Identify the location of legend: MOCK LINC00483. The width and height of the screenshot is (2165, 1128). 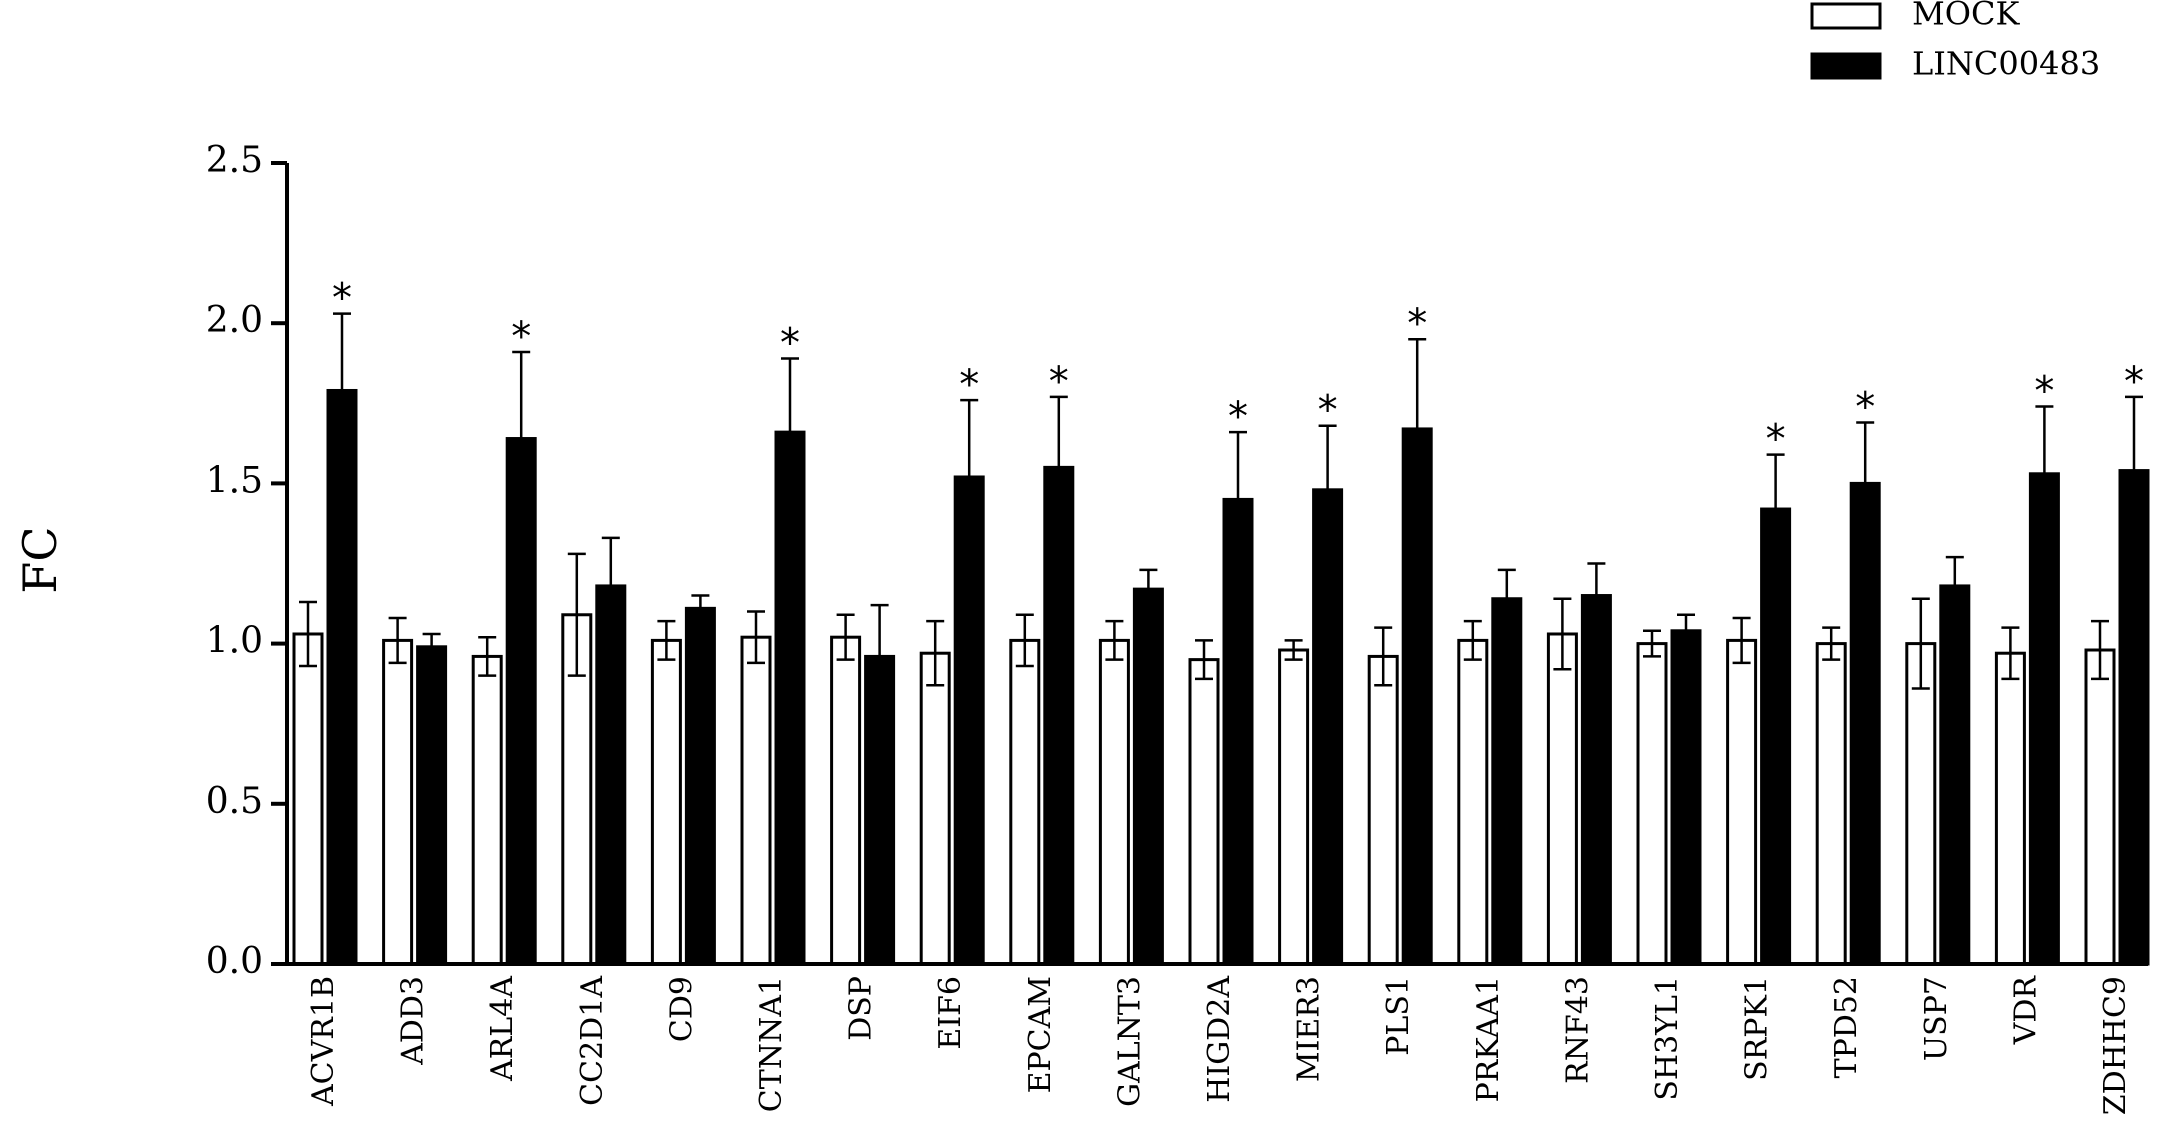
(1955, 41).